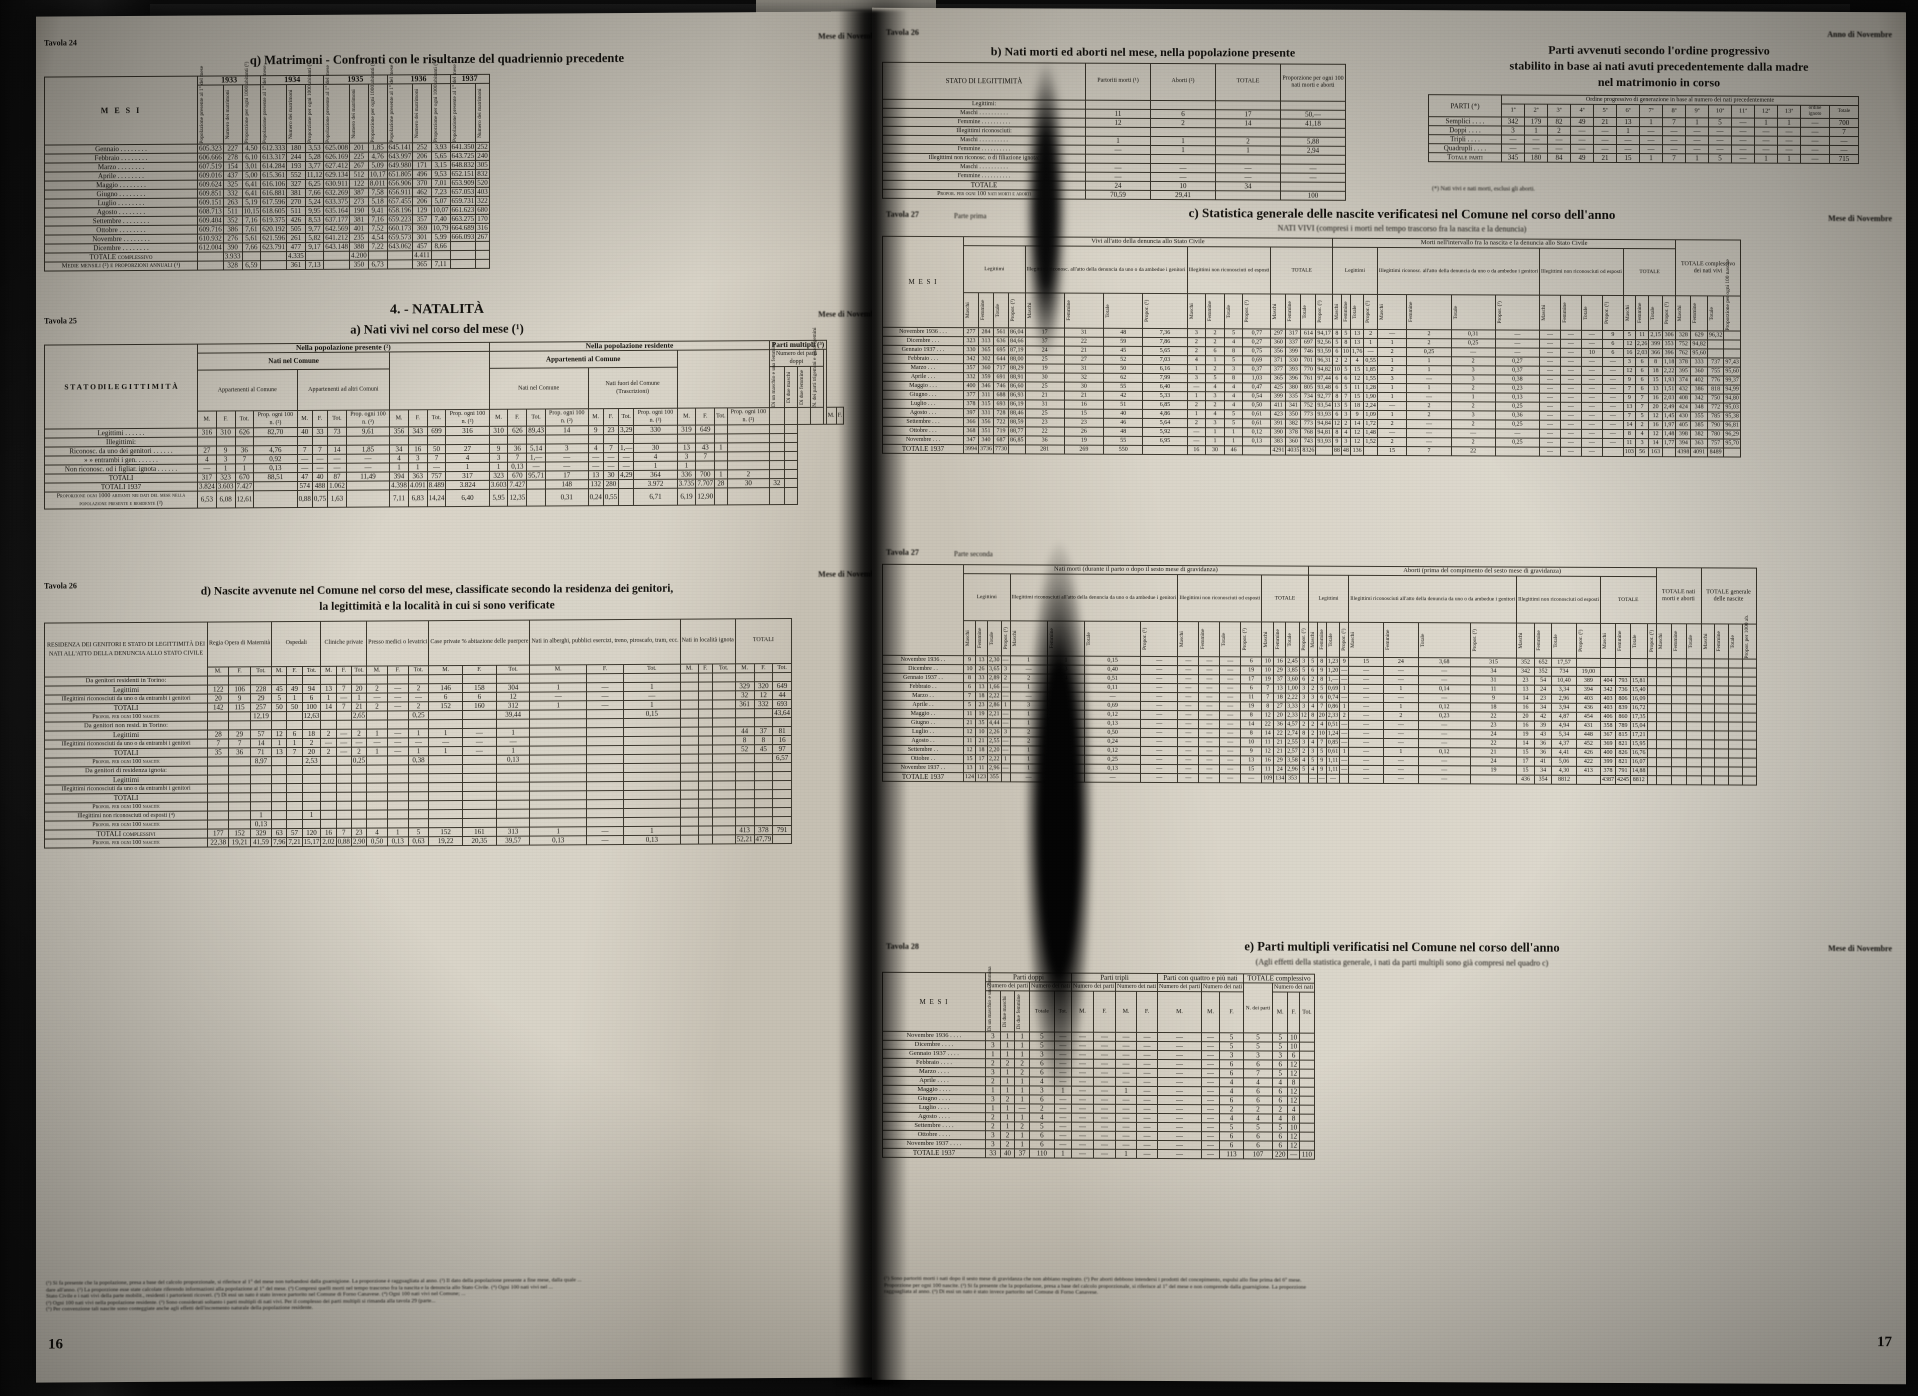 This screenshot has width=1918, height=1396. Describe the element at coordinates (1543, 762) in the screenshot. I see `value-cell: 41` at that location.